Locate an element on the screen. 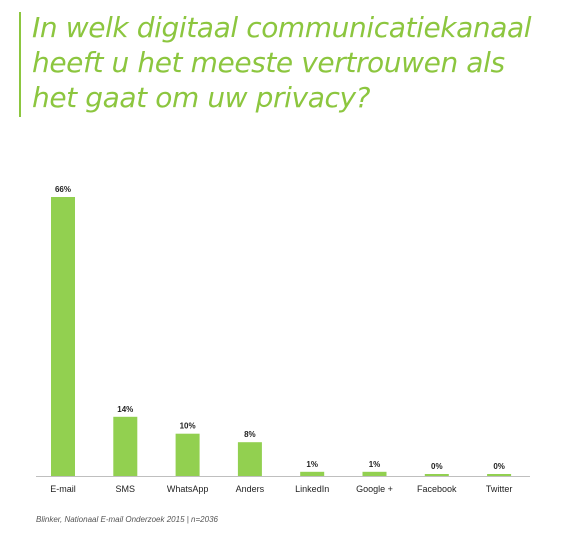 This screenshot has width=562, height=541. bar-e-mail is located at coordinates (63, 336).